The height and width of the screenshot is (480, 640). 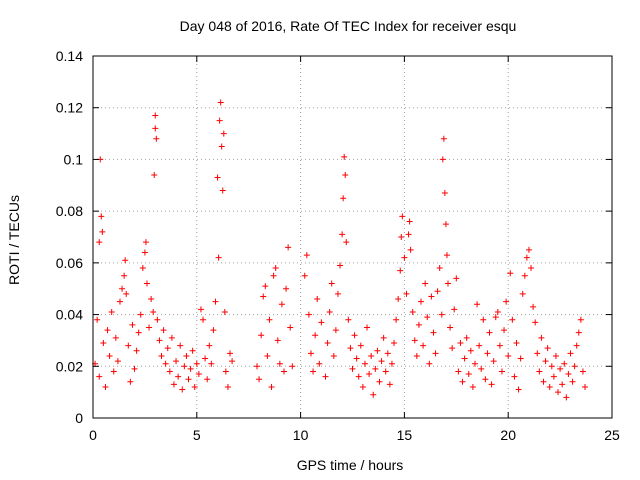 What do you see at coordinates (79, 418) in the screenshot?
I see `y-tick-label: 0` at bounding box center [79, 418].